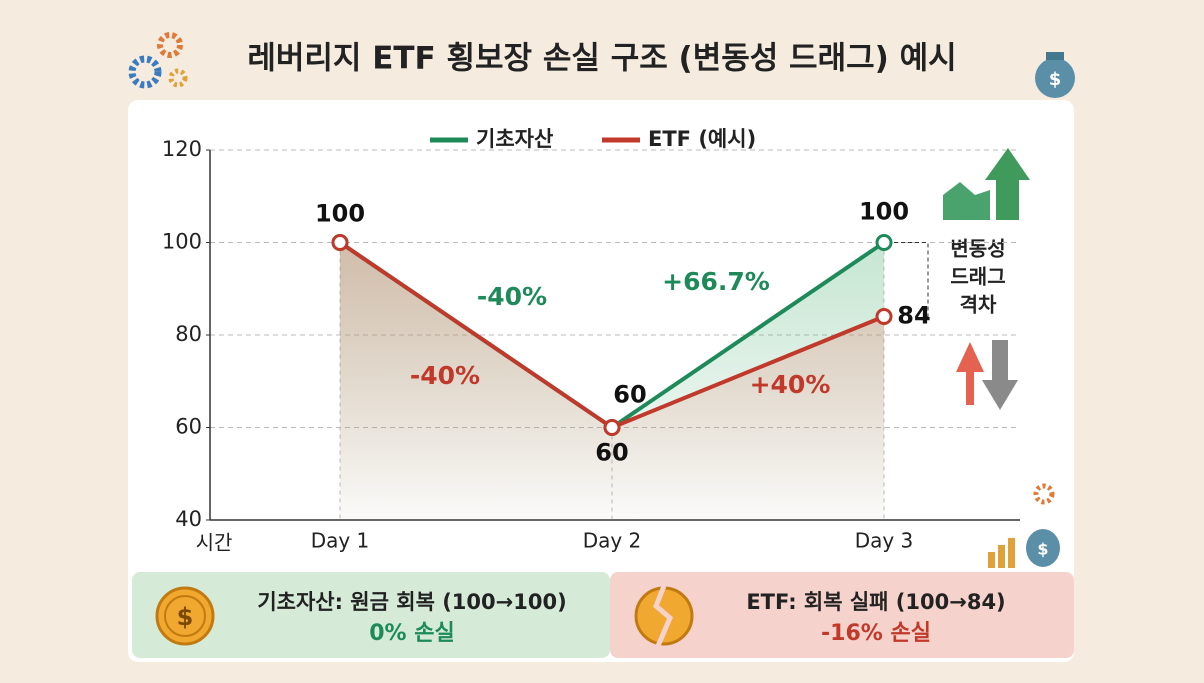  What do you see at coordinates (913, 316) in the screenshot?
I see `data-label: 84` at bounding box center [913, 316].